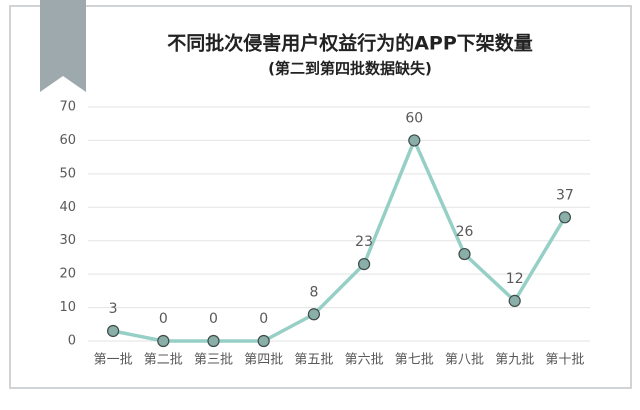  Describe the element at coordinates (565, 195) in the screenshot. I see `data-label: 37` at that location.